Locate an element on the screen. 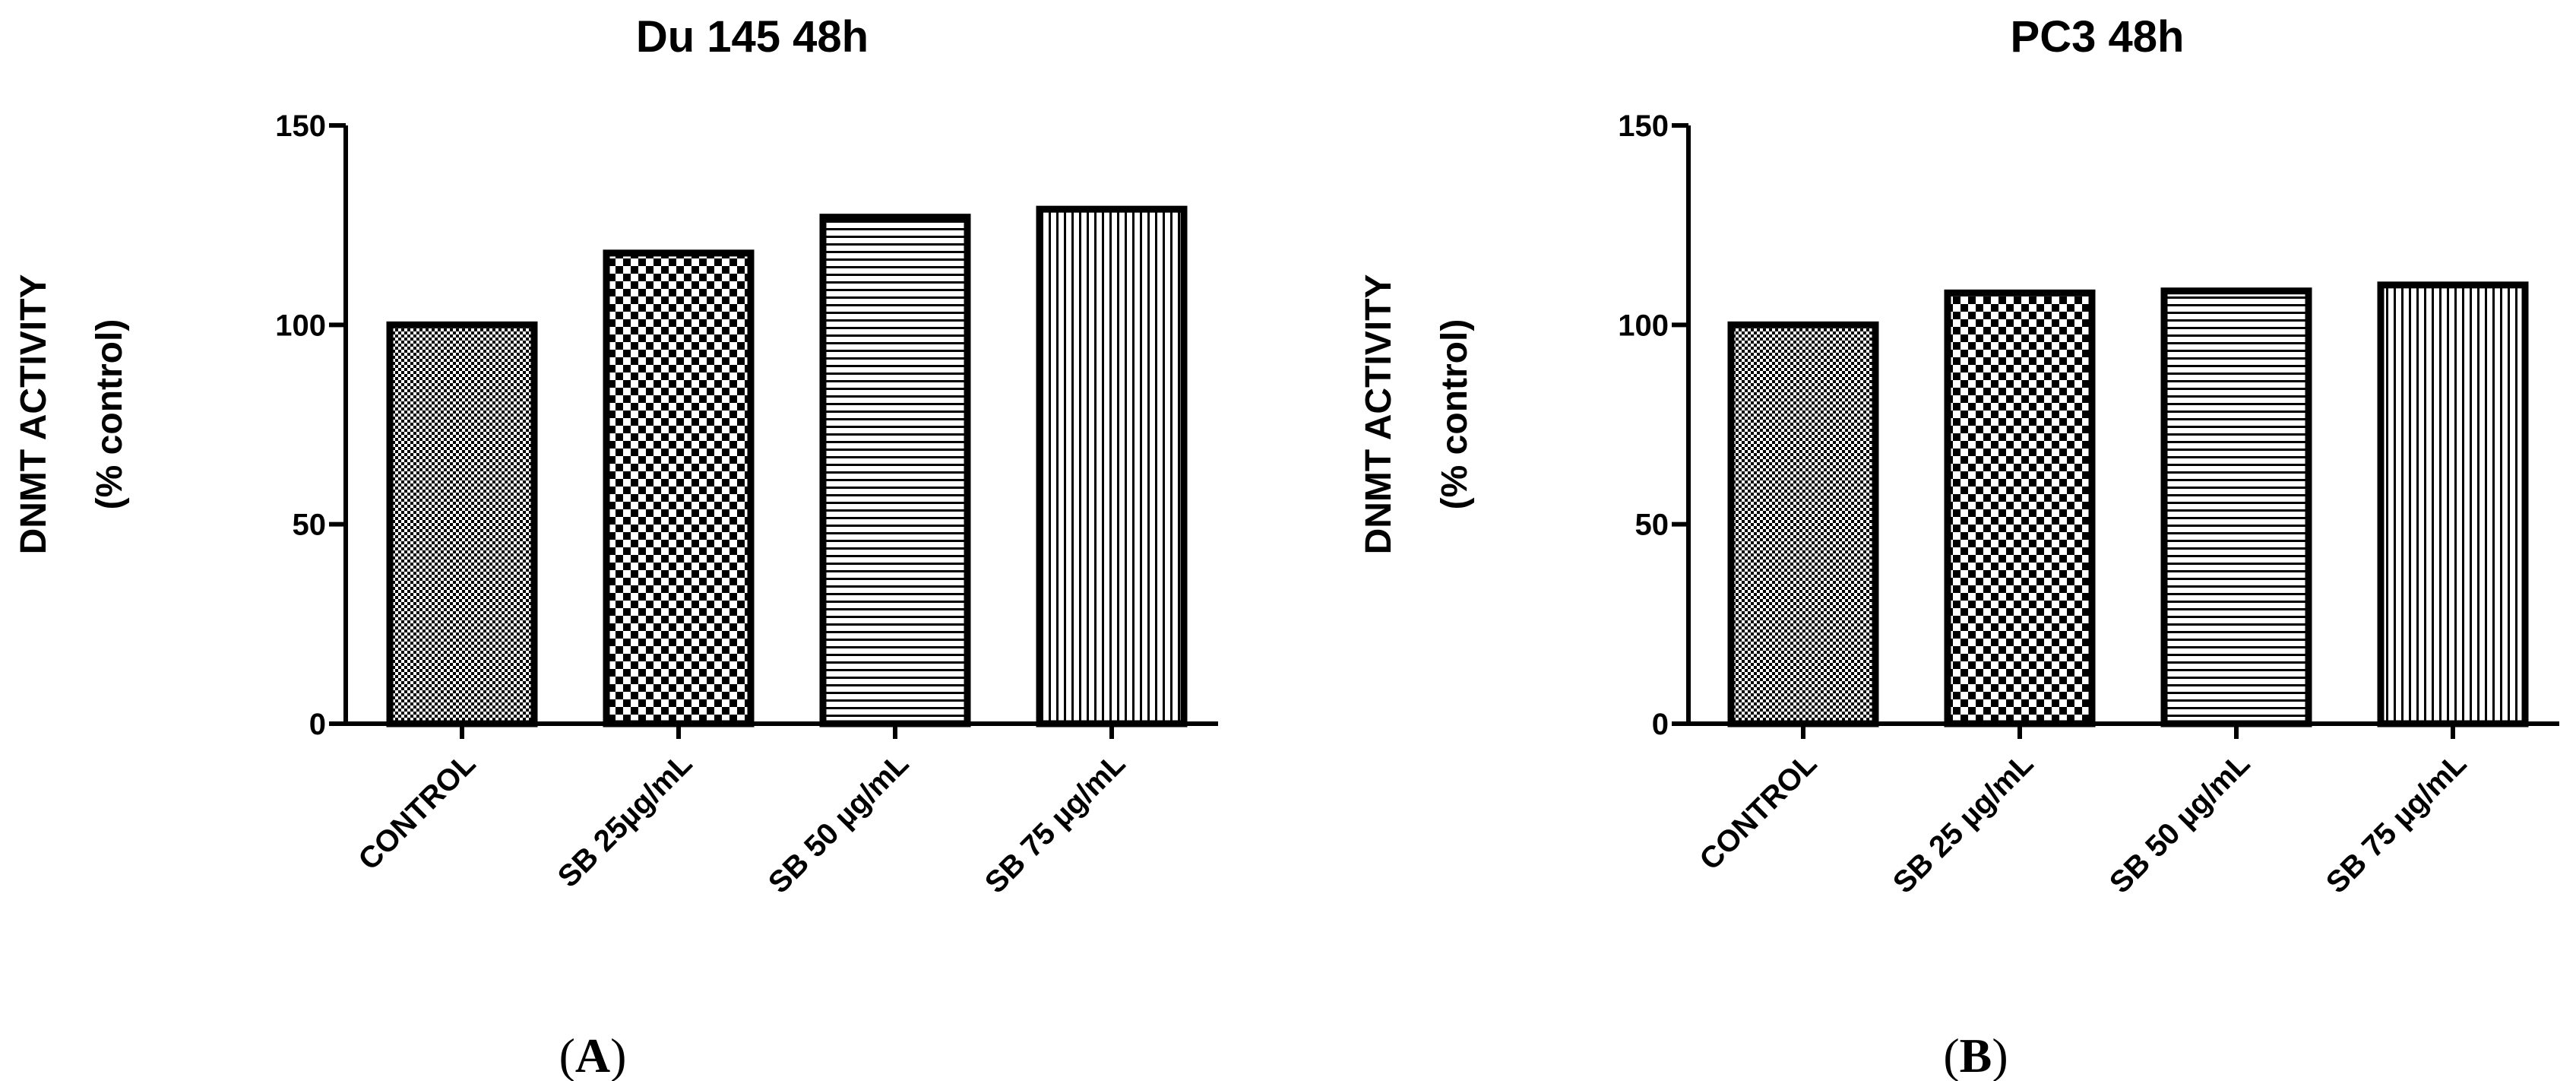  panel-label: (B) is located at coordinates (1975, 1055).